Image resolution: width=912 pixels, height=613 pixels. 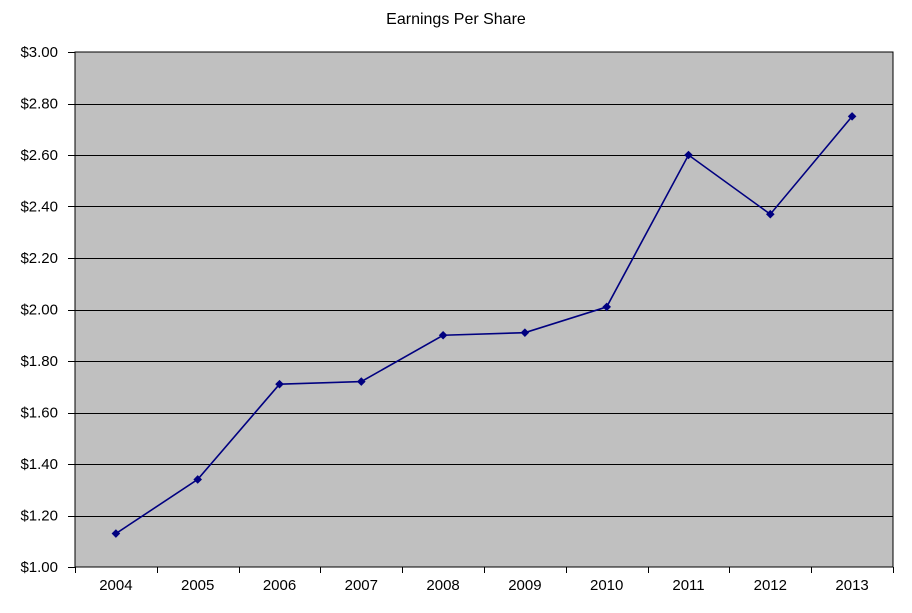 What do you see at coordinates (39, 516) in the screenshot?
I see `y-tick-label: $1.20` at bounding box center [39, 516].